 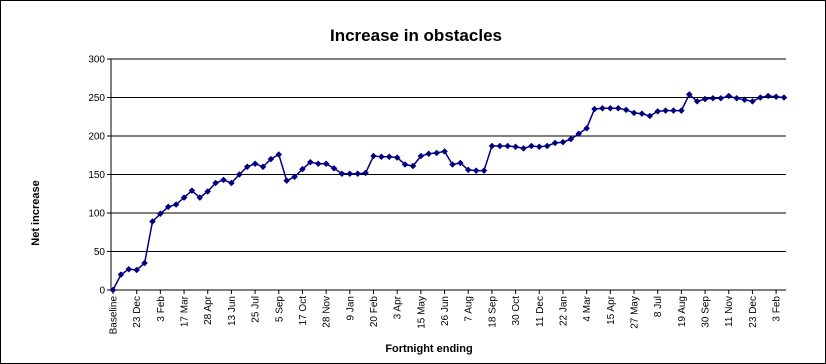 What do you see at coordinates (428, 349) in the screenshot?
I see `x-axis-title: Fortnight ending` at bounding box center [428, 349].